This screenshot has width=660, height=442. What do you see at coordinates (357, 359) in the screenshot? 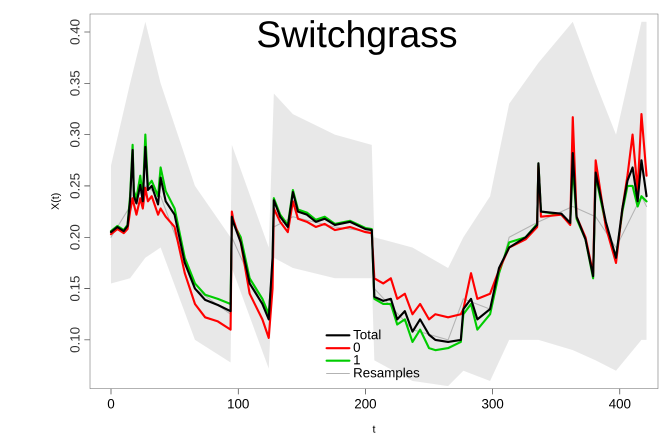
I see `legend-label: 1` at bounding box center [357, 359].